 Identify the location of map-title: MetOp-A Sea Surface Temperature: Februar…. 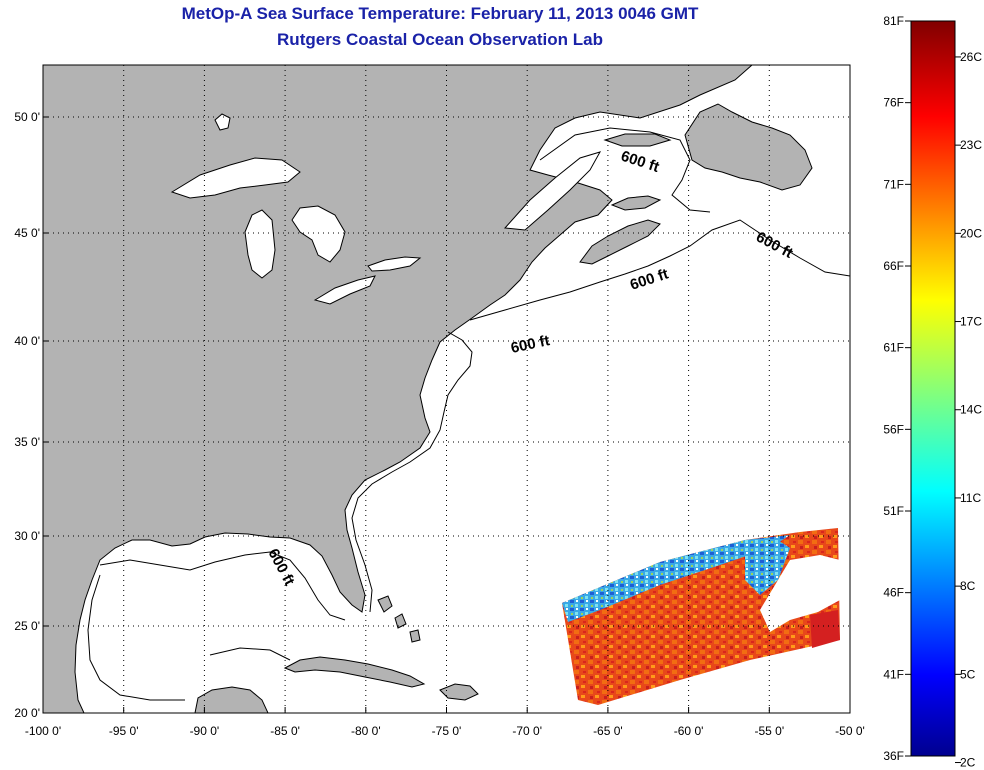
(440, 13).